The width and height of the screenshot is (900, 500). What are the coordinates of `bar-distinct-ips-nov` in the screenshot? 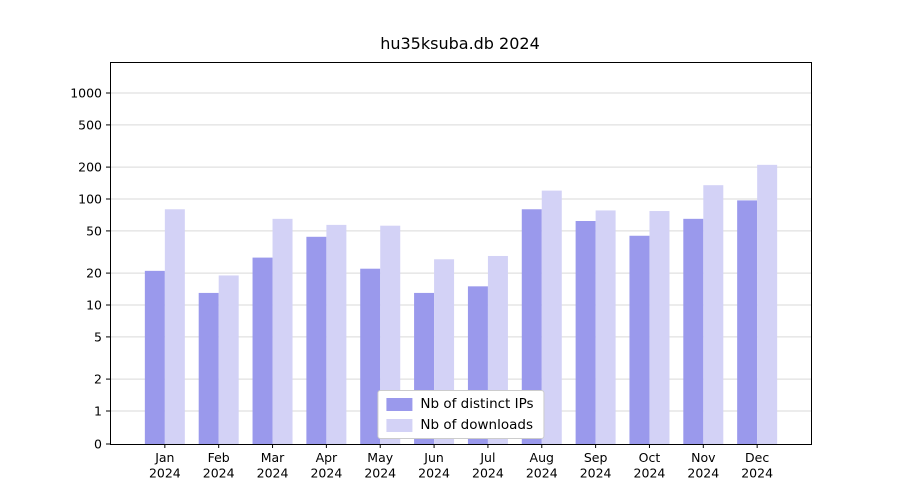 It's located at (693, 331).